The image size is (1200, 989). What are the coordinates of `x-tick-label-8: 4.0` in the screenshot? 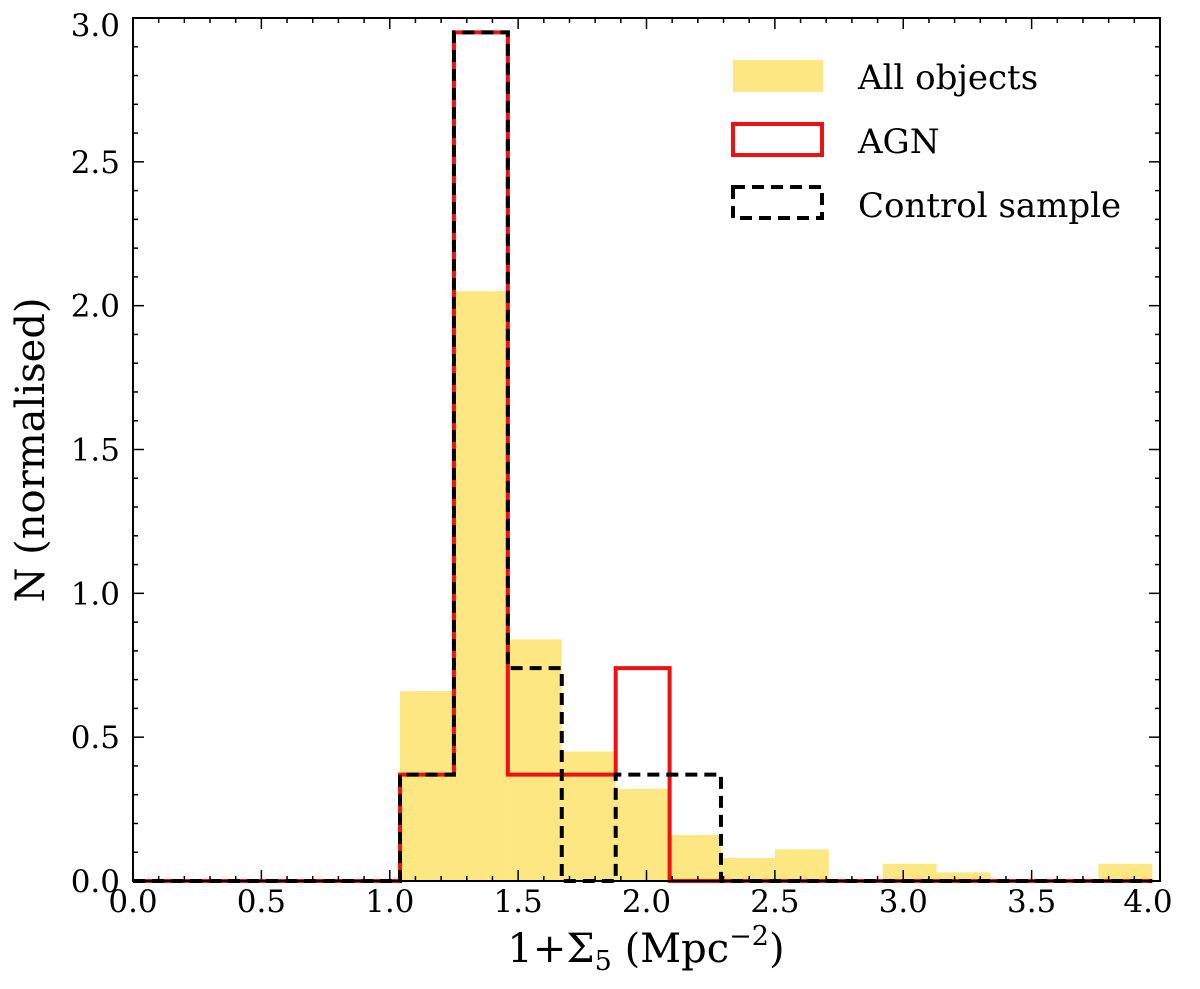 It's located at (1147, 902).